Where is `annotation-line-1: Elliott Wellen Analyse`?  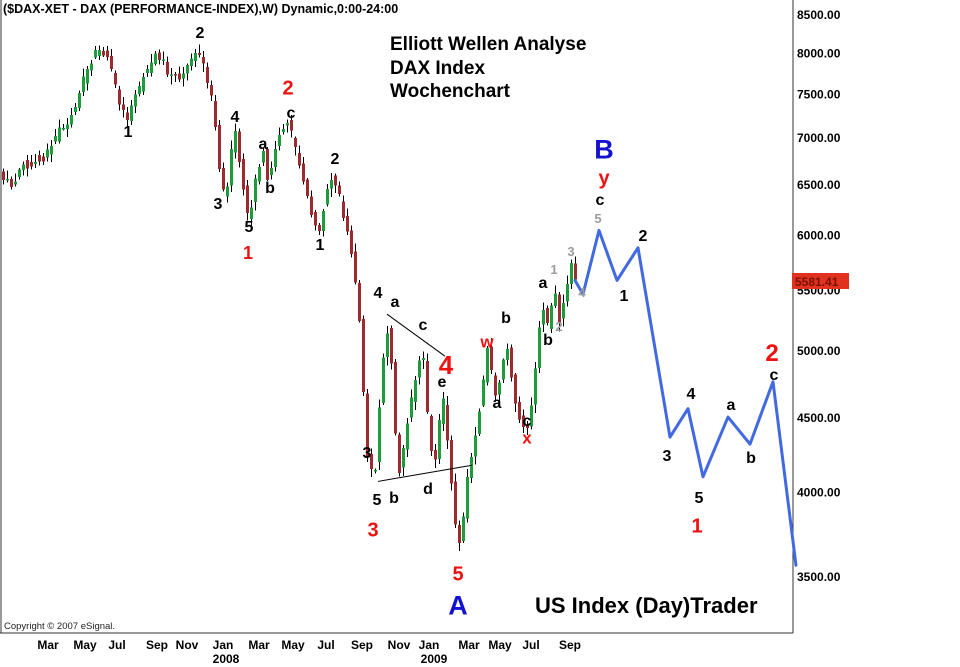 annotation-line-1: Elliott Wellen Analyse is located at coordinates (488, 44).